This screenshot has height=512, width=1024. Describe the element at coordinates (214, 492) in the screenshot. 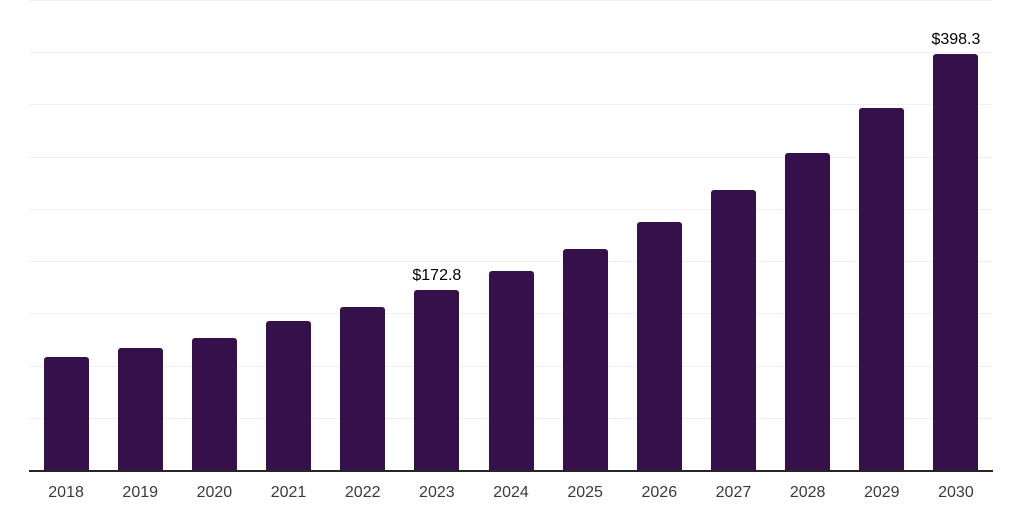

I see `x-axis-label: 2020` at that location.